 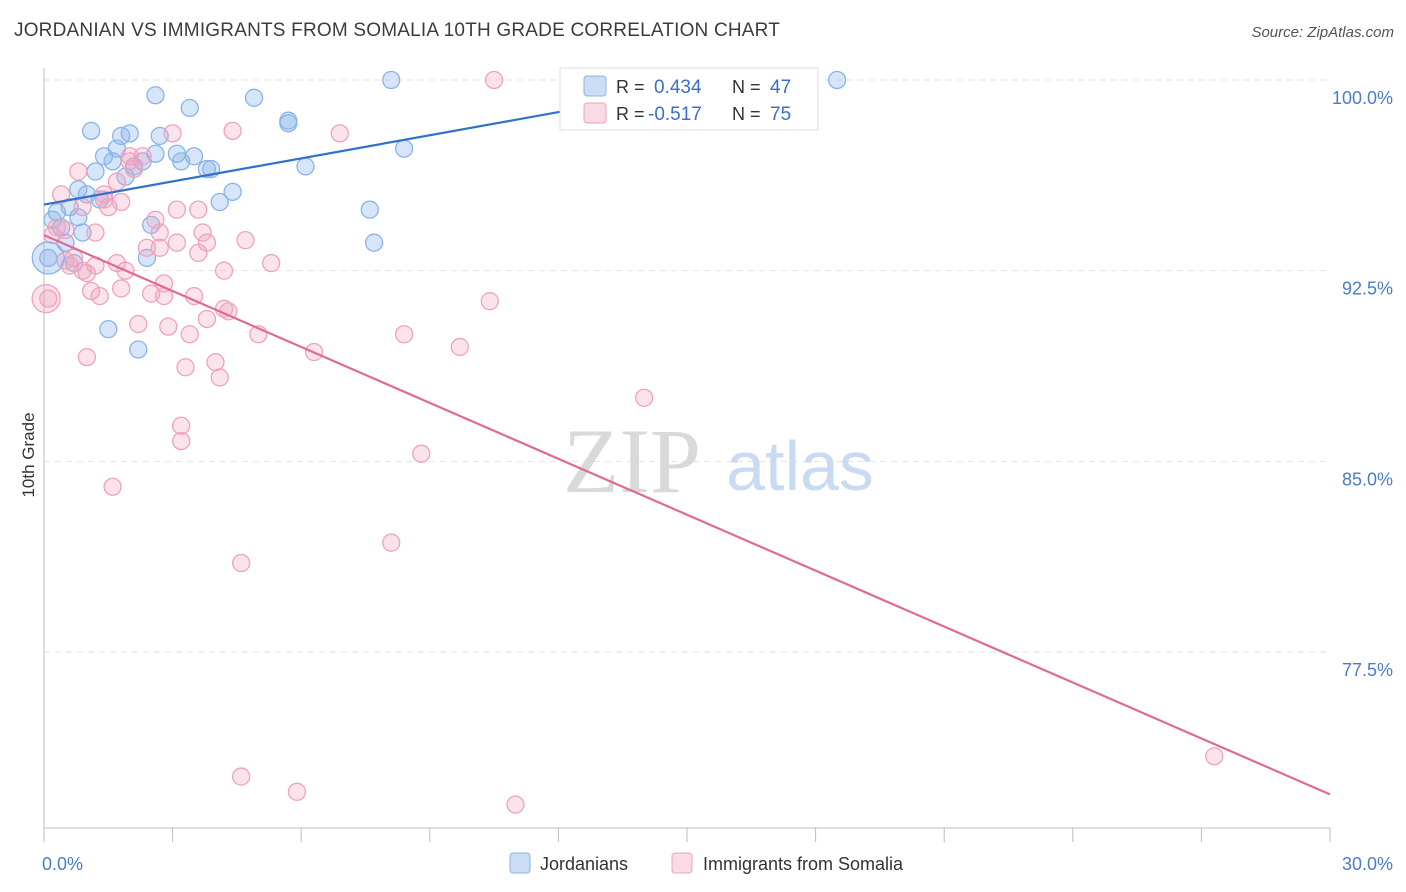 What do you see at coordinates (682, 863) in the screenshot?
I see `series-legend-swatch-somalia` at bounding box center [682, 863].